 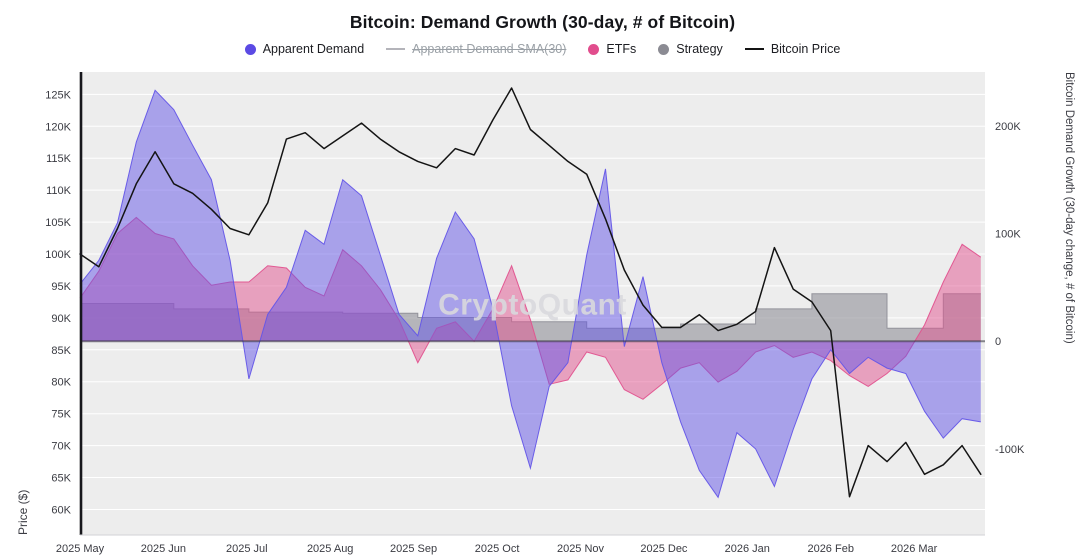 What do you see at coordinates (699, 49) in the screenshot?
I see `legend-label: Strategy` at bounding box center [699, 49].